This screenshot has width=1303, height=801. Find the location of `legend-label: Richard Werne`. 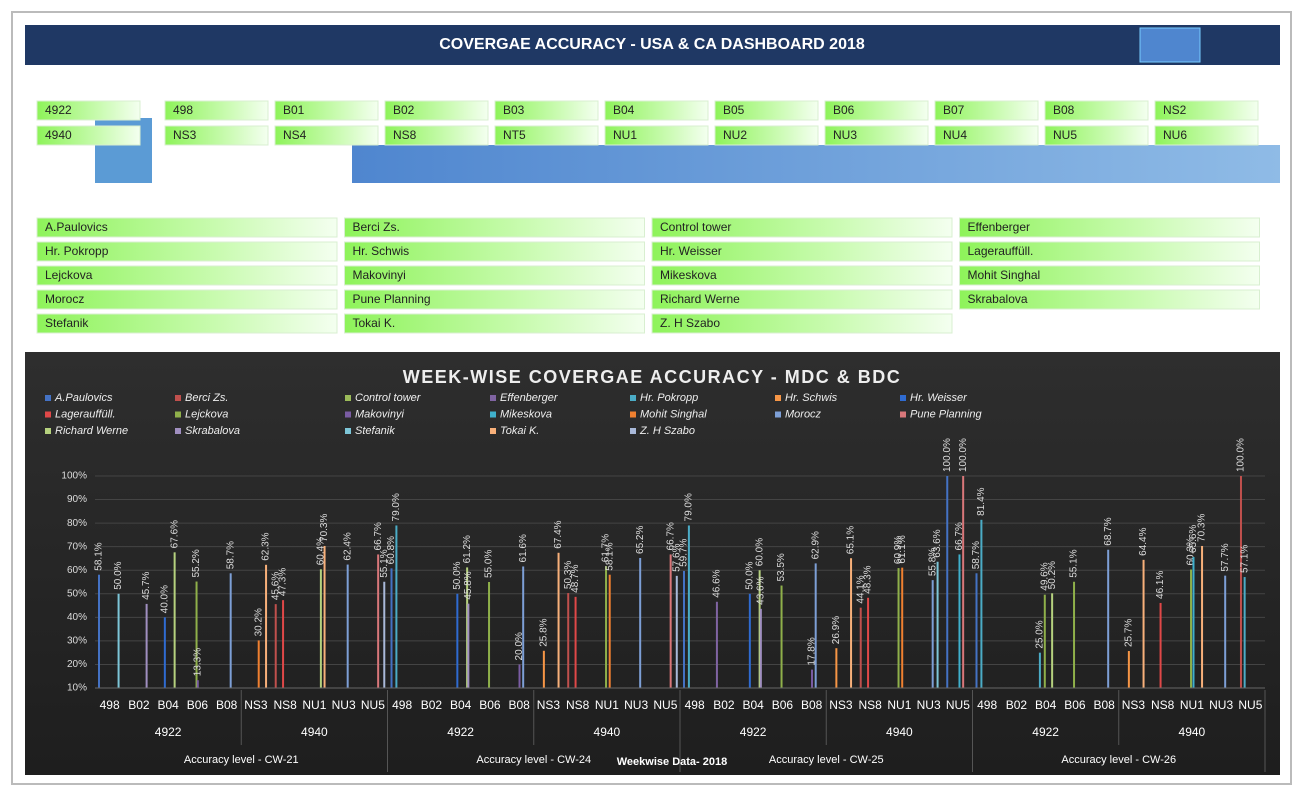

legend-label: Richard Werne is located at coordinates (91, 431).